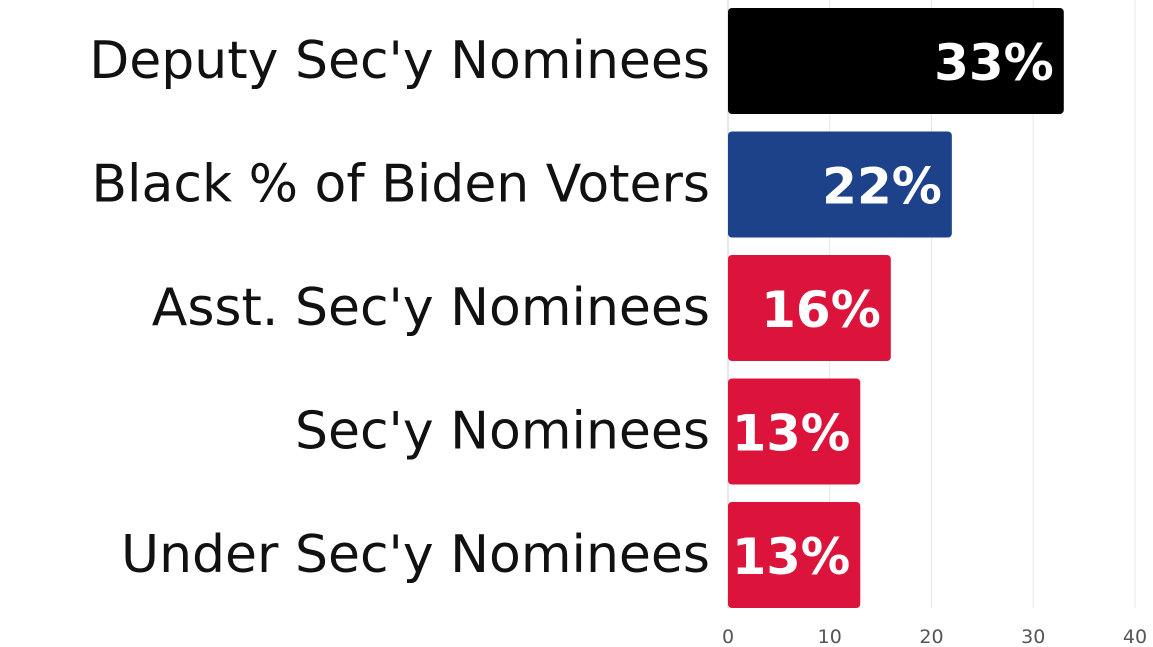 This screenshot has width=1153, height=647. I want to click on data-label: 33%, so click(994, 63).